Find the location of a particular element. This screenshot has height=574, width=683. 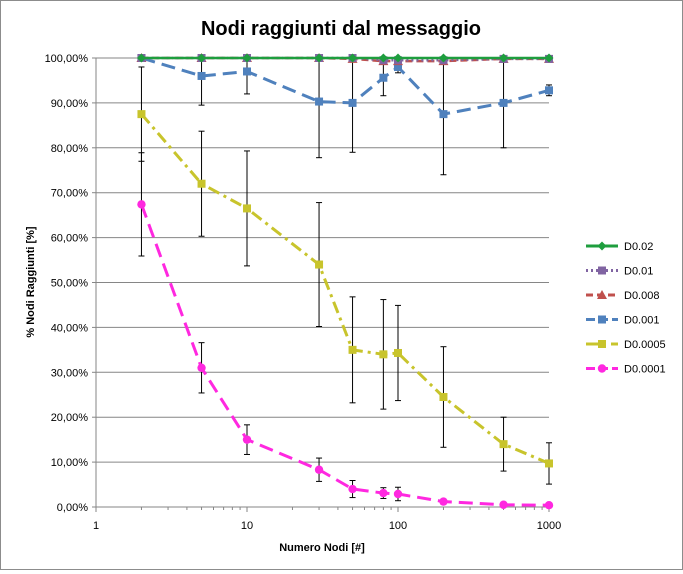

chart-title: Nodi raggiunti dal messaggio is located at coordinates (341, 29).